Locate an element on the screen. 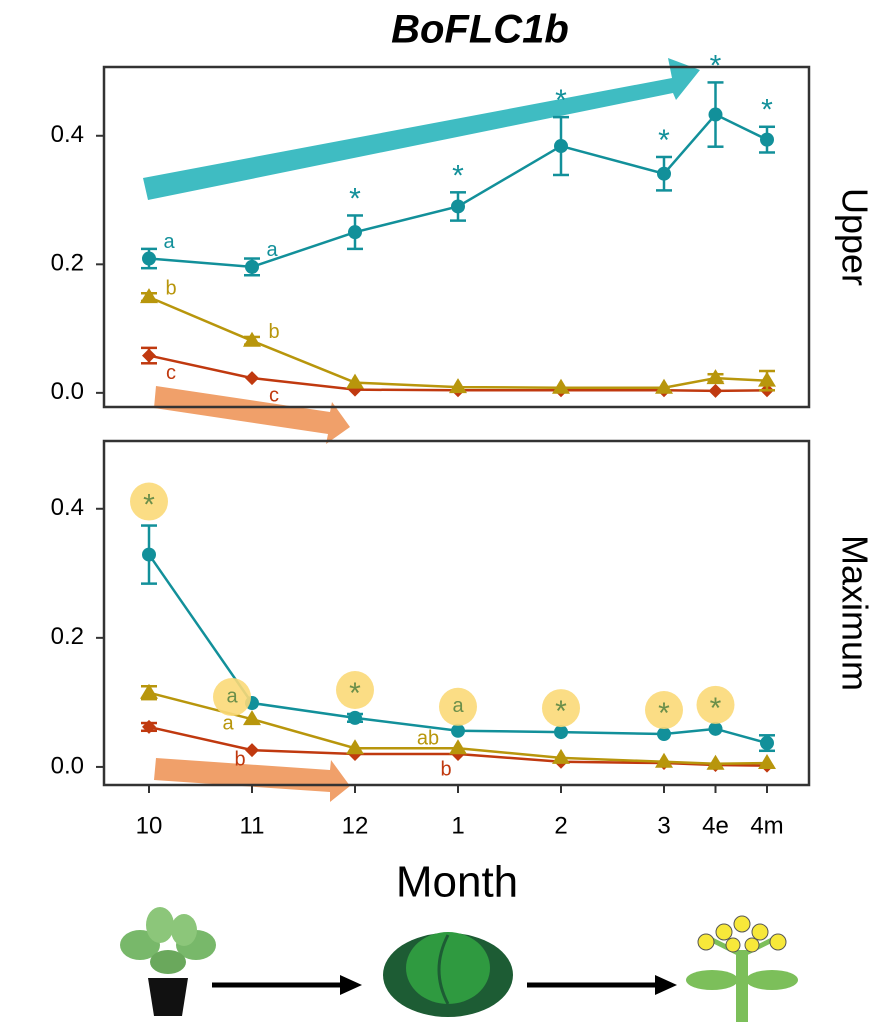 The width and height of the screenshot is (884, 1029). x-axis-label: Month is located at coordinates (457, 882).